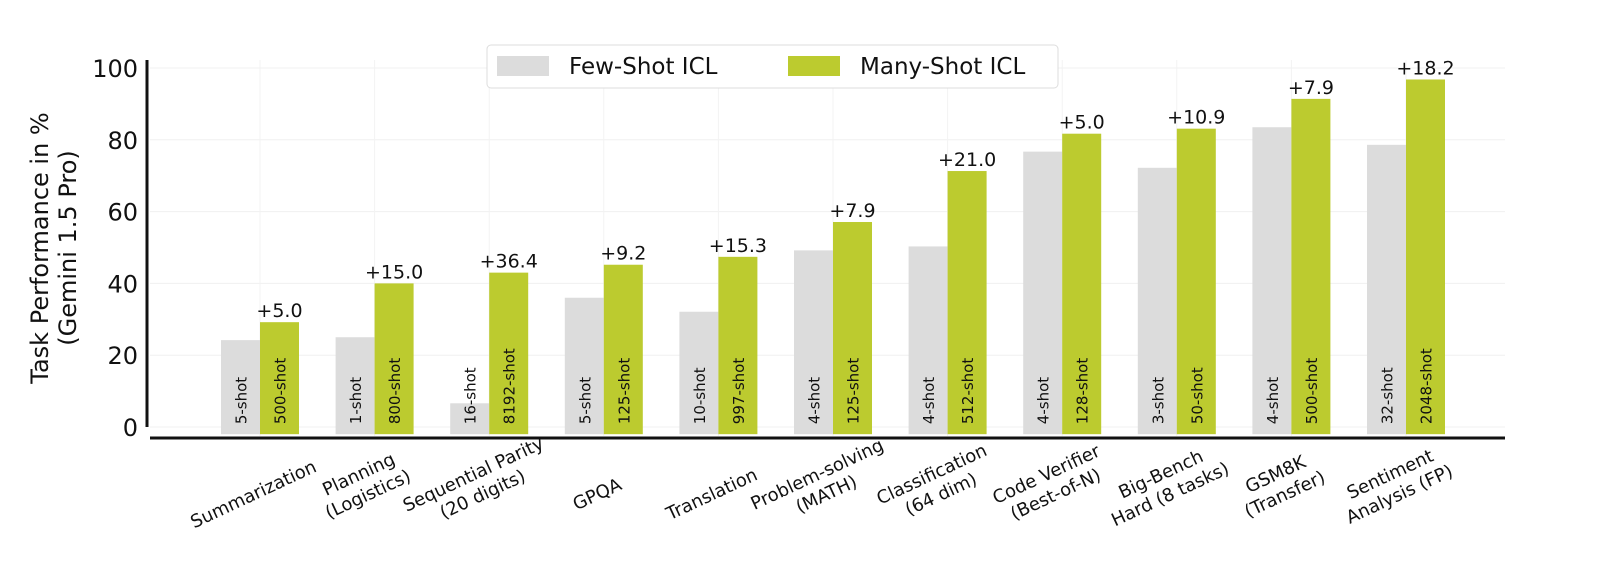 This screenshot has width=1600, height=577. Describe the element at coordinates (1395, 485) in the screenshot. I see `x-tick-label: SentimentAnalysis (FP)` at that location.